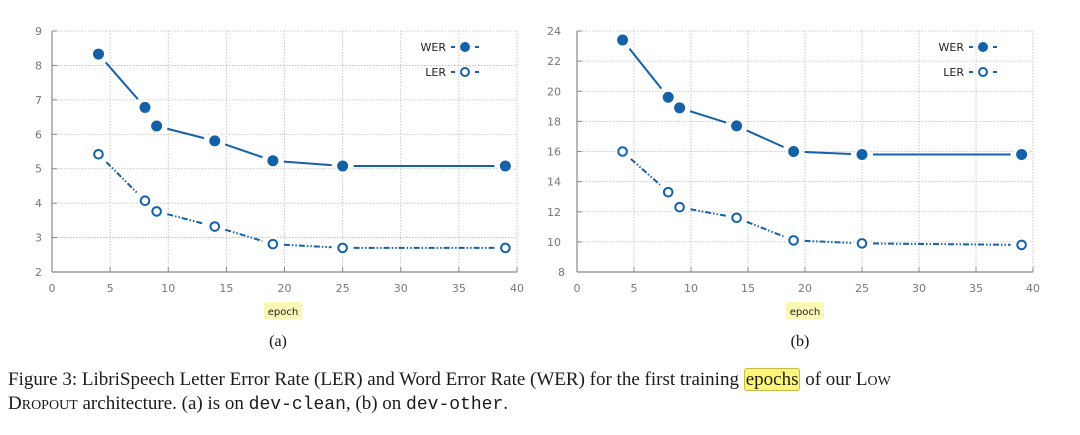 This screenshot has height=435, width=1080. I want to click on y-tick-label: 12, so click(554, 212).